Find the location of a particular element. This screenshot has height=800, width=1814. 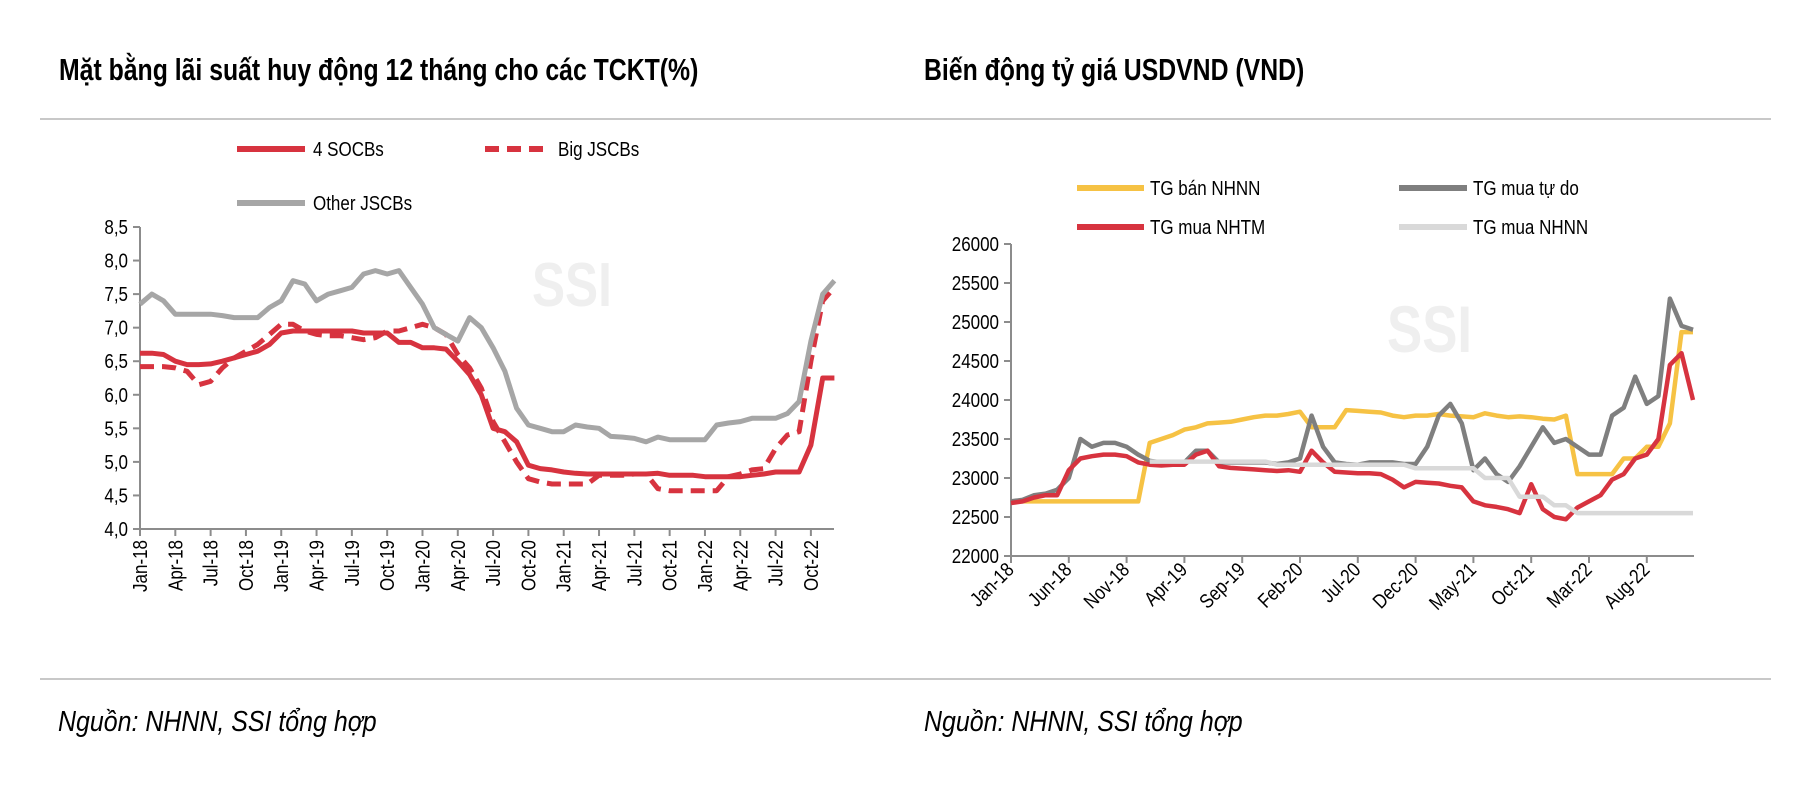

series-line-other-jscbs is located at coordinates (487, 356).